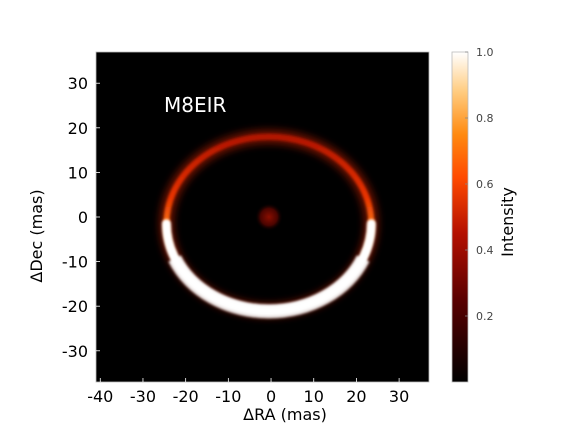 The width and height of the screenshot is (576, 437). What do you see at coordinates (75, 262) in the screenshot?
I see `y-tick-label: -10` at bounding box center [75, 262].